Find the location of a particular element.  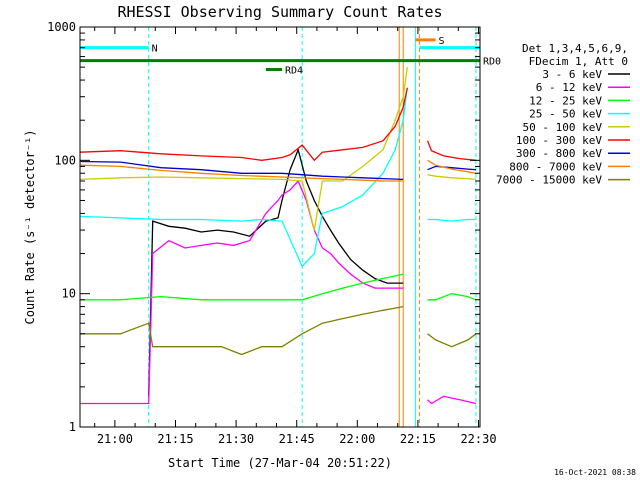

y-tick-label-3: 1000 is located at coordinates (61, 27).